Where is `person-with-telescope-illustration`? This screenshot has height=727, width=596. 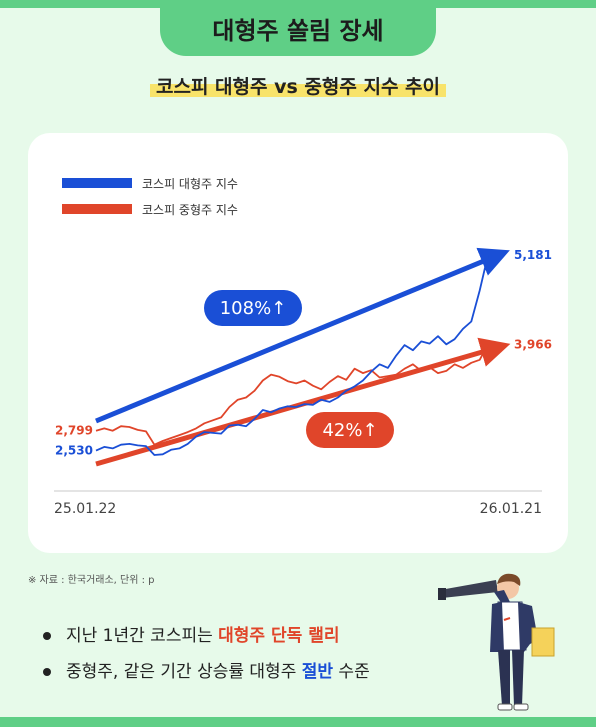 person-with-telescope-illustration is located at coordinates (496, 642).